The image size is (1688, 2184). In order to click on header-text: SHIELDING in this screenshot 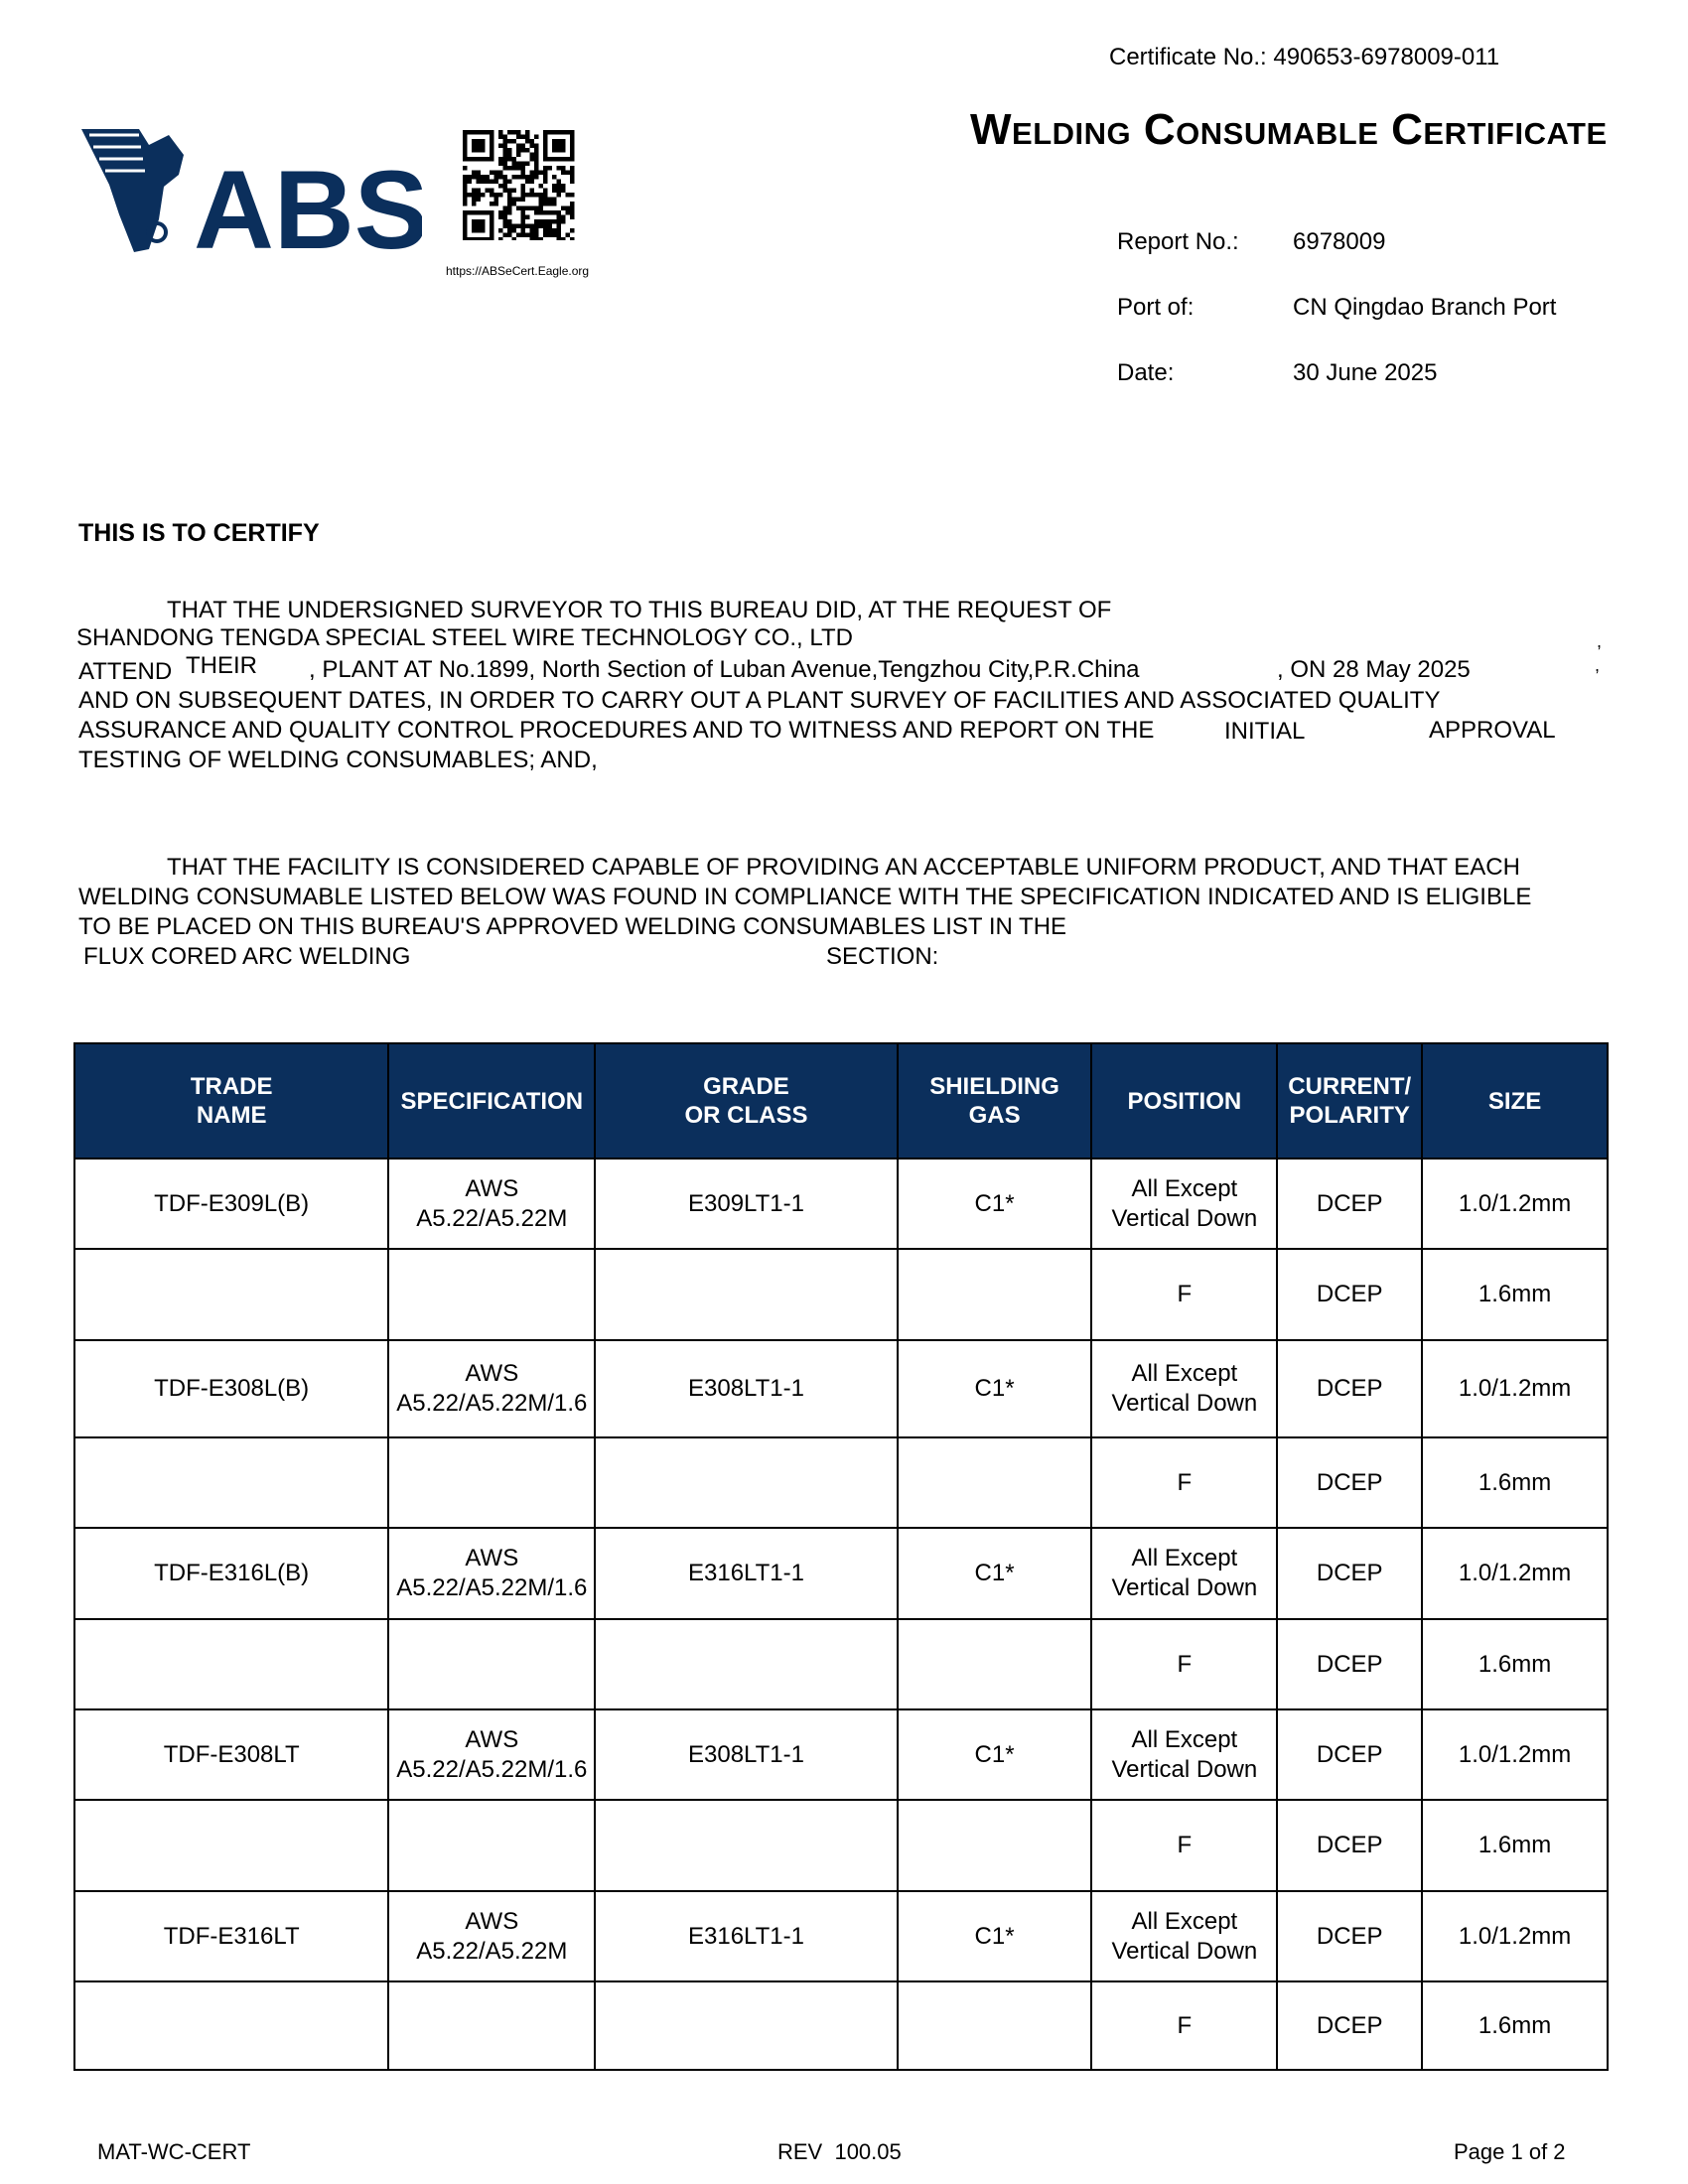, I will do `click(994, 1086)`.